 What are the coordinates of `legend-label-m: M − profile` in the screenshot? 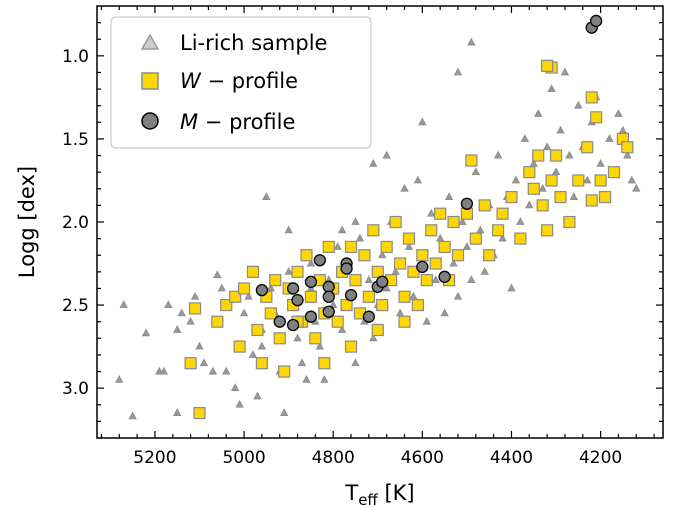 It's located at (237, 122).